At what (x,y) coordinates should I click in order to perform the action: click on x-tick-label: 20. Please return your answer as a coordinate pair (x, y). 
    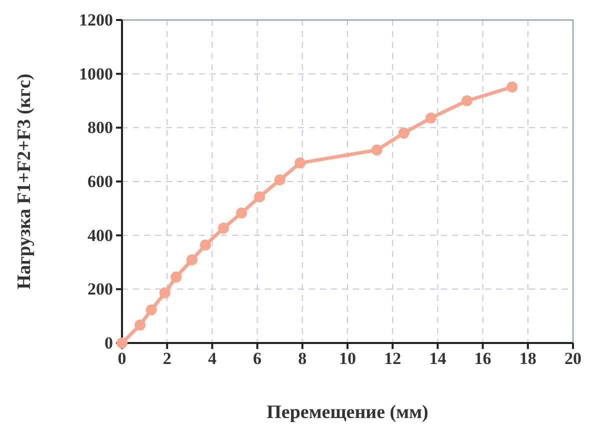
    Looking at the image, I should click on (573, 358).